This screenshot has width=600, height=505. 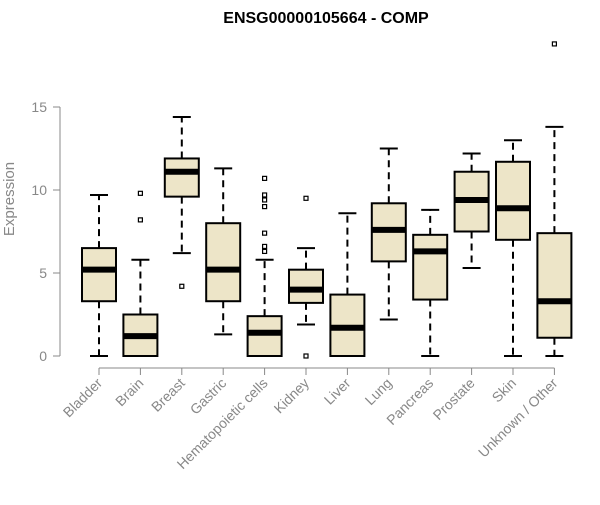 What do you see at coordinates (9, 199) in the screenshot?
I see `y-axis-label: Expression` at bounding box center [9, 199].